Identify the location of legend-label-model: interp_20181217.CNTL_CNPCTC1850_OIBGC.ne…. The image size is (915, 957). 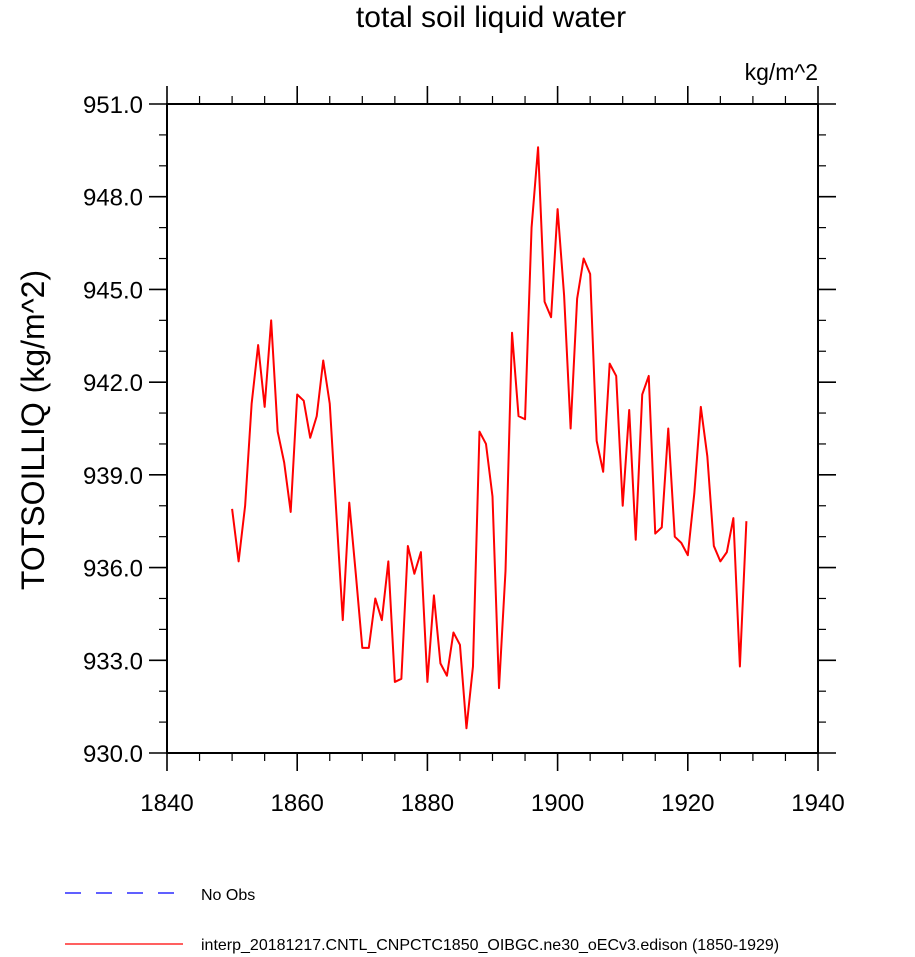
(490, 945).